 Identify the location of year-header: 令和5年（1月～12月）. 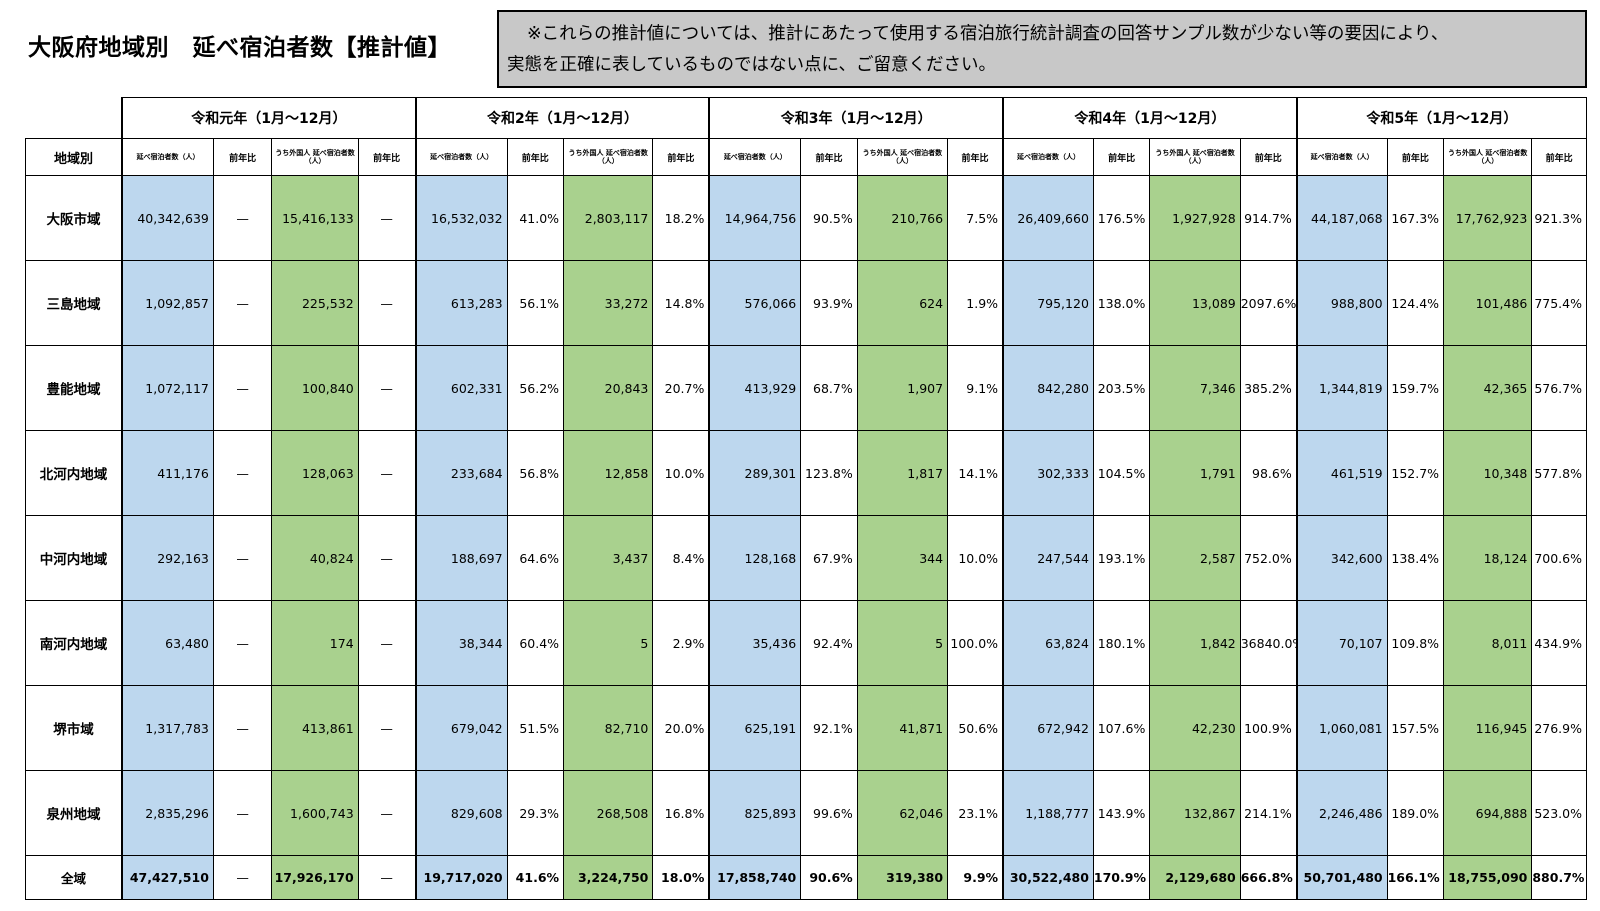
(1441, 118).